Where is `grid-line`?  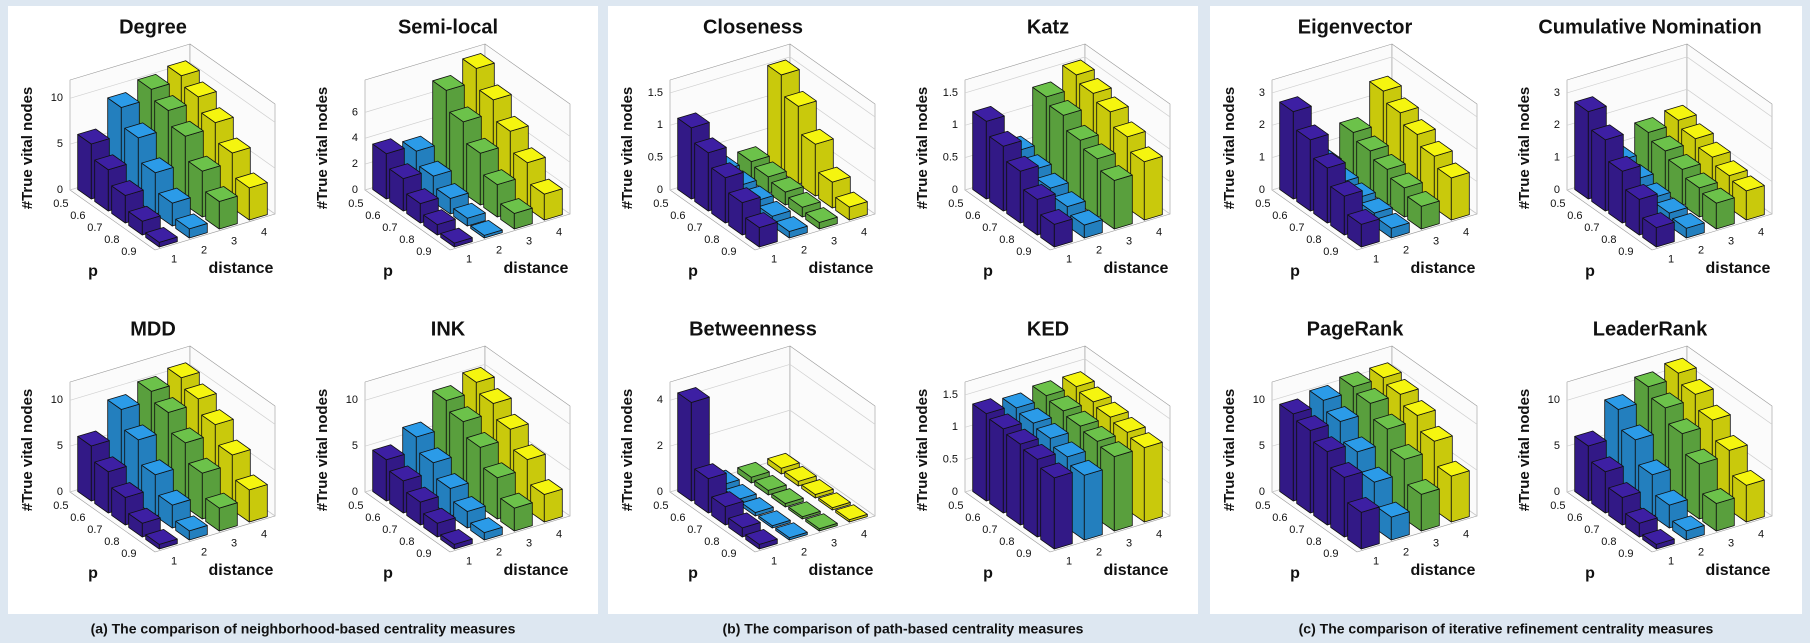
grid-line is located at coordinates (1669, 119).